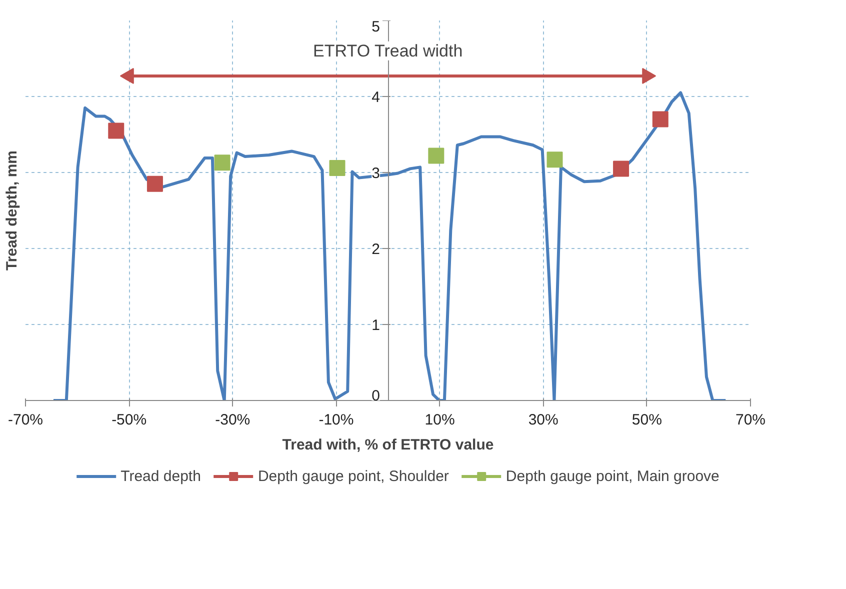 This screenshot has width=846, height=589. Describe the element at coordinates (376, 97) in the screenshot. I see `y-tick-label: 4` at that location.